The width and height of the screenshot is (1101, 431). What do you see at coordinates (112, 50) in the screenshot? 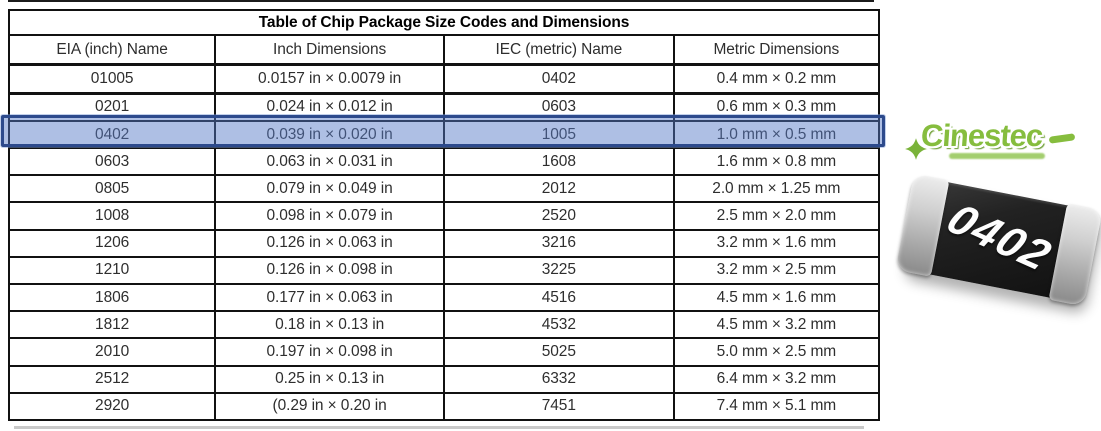
I see `column-header-0: EIA (inch) Name` at bounding box center [112, 50].